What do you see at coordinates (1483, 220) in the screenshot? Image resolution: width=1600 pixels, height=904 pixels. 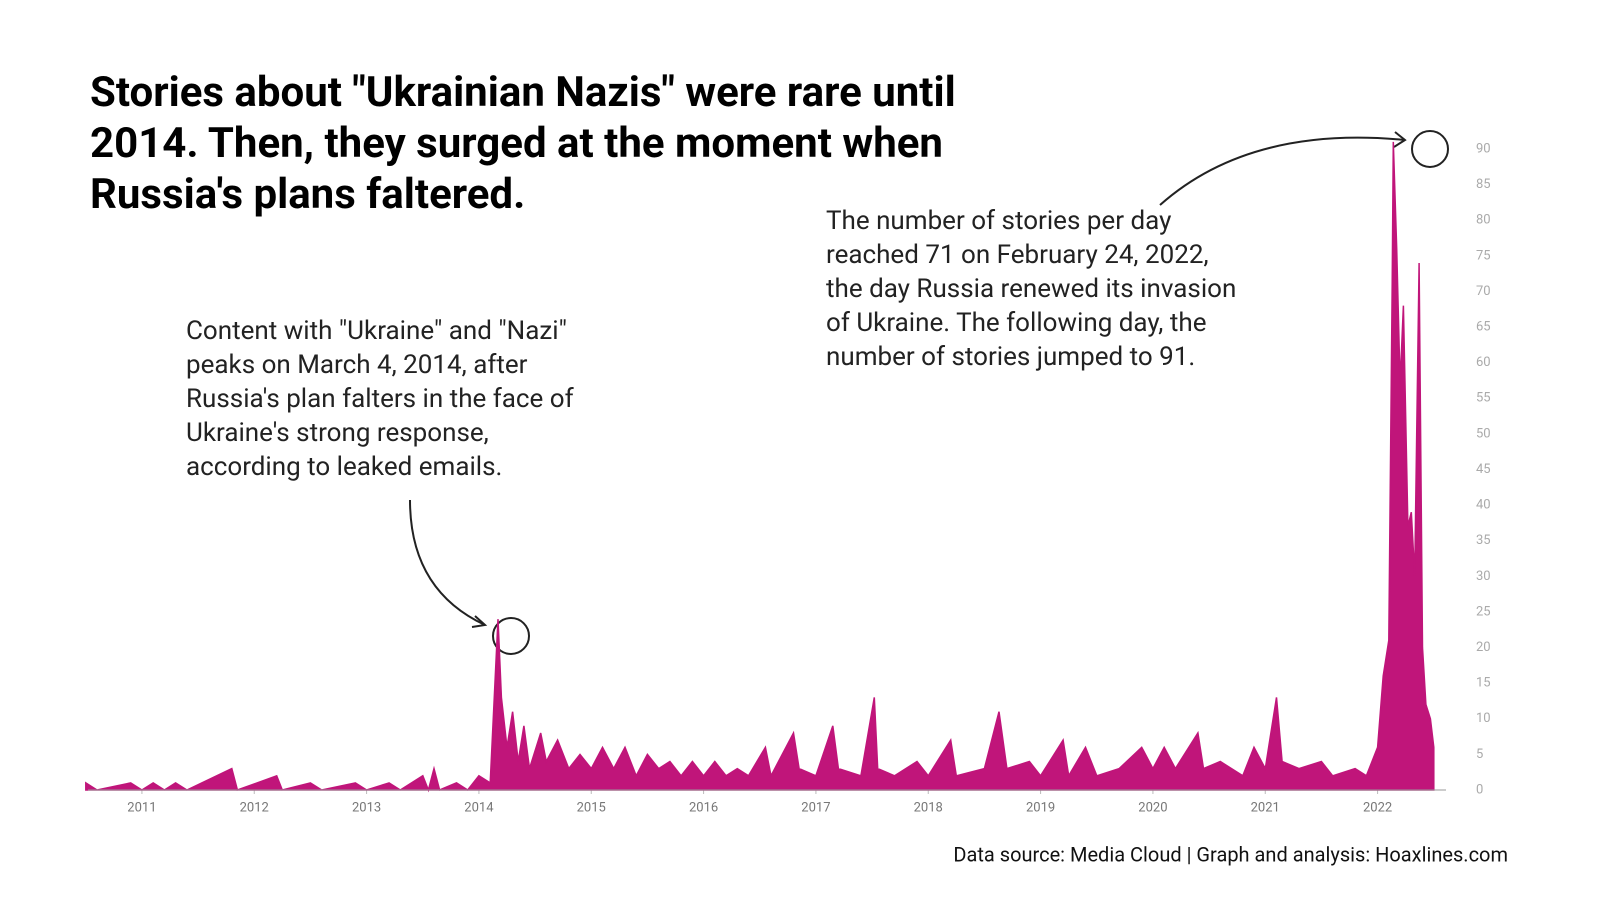 I see `y-tick-label: 80` at bounding box center [1483, 220].